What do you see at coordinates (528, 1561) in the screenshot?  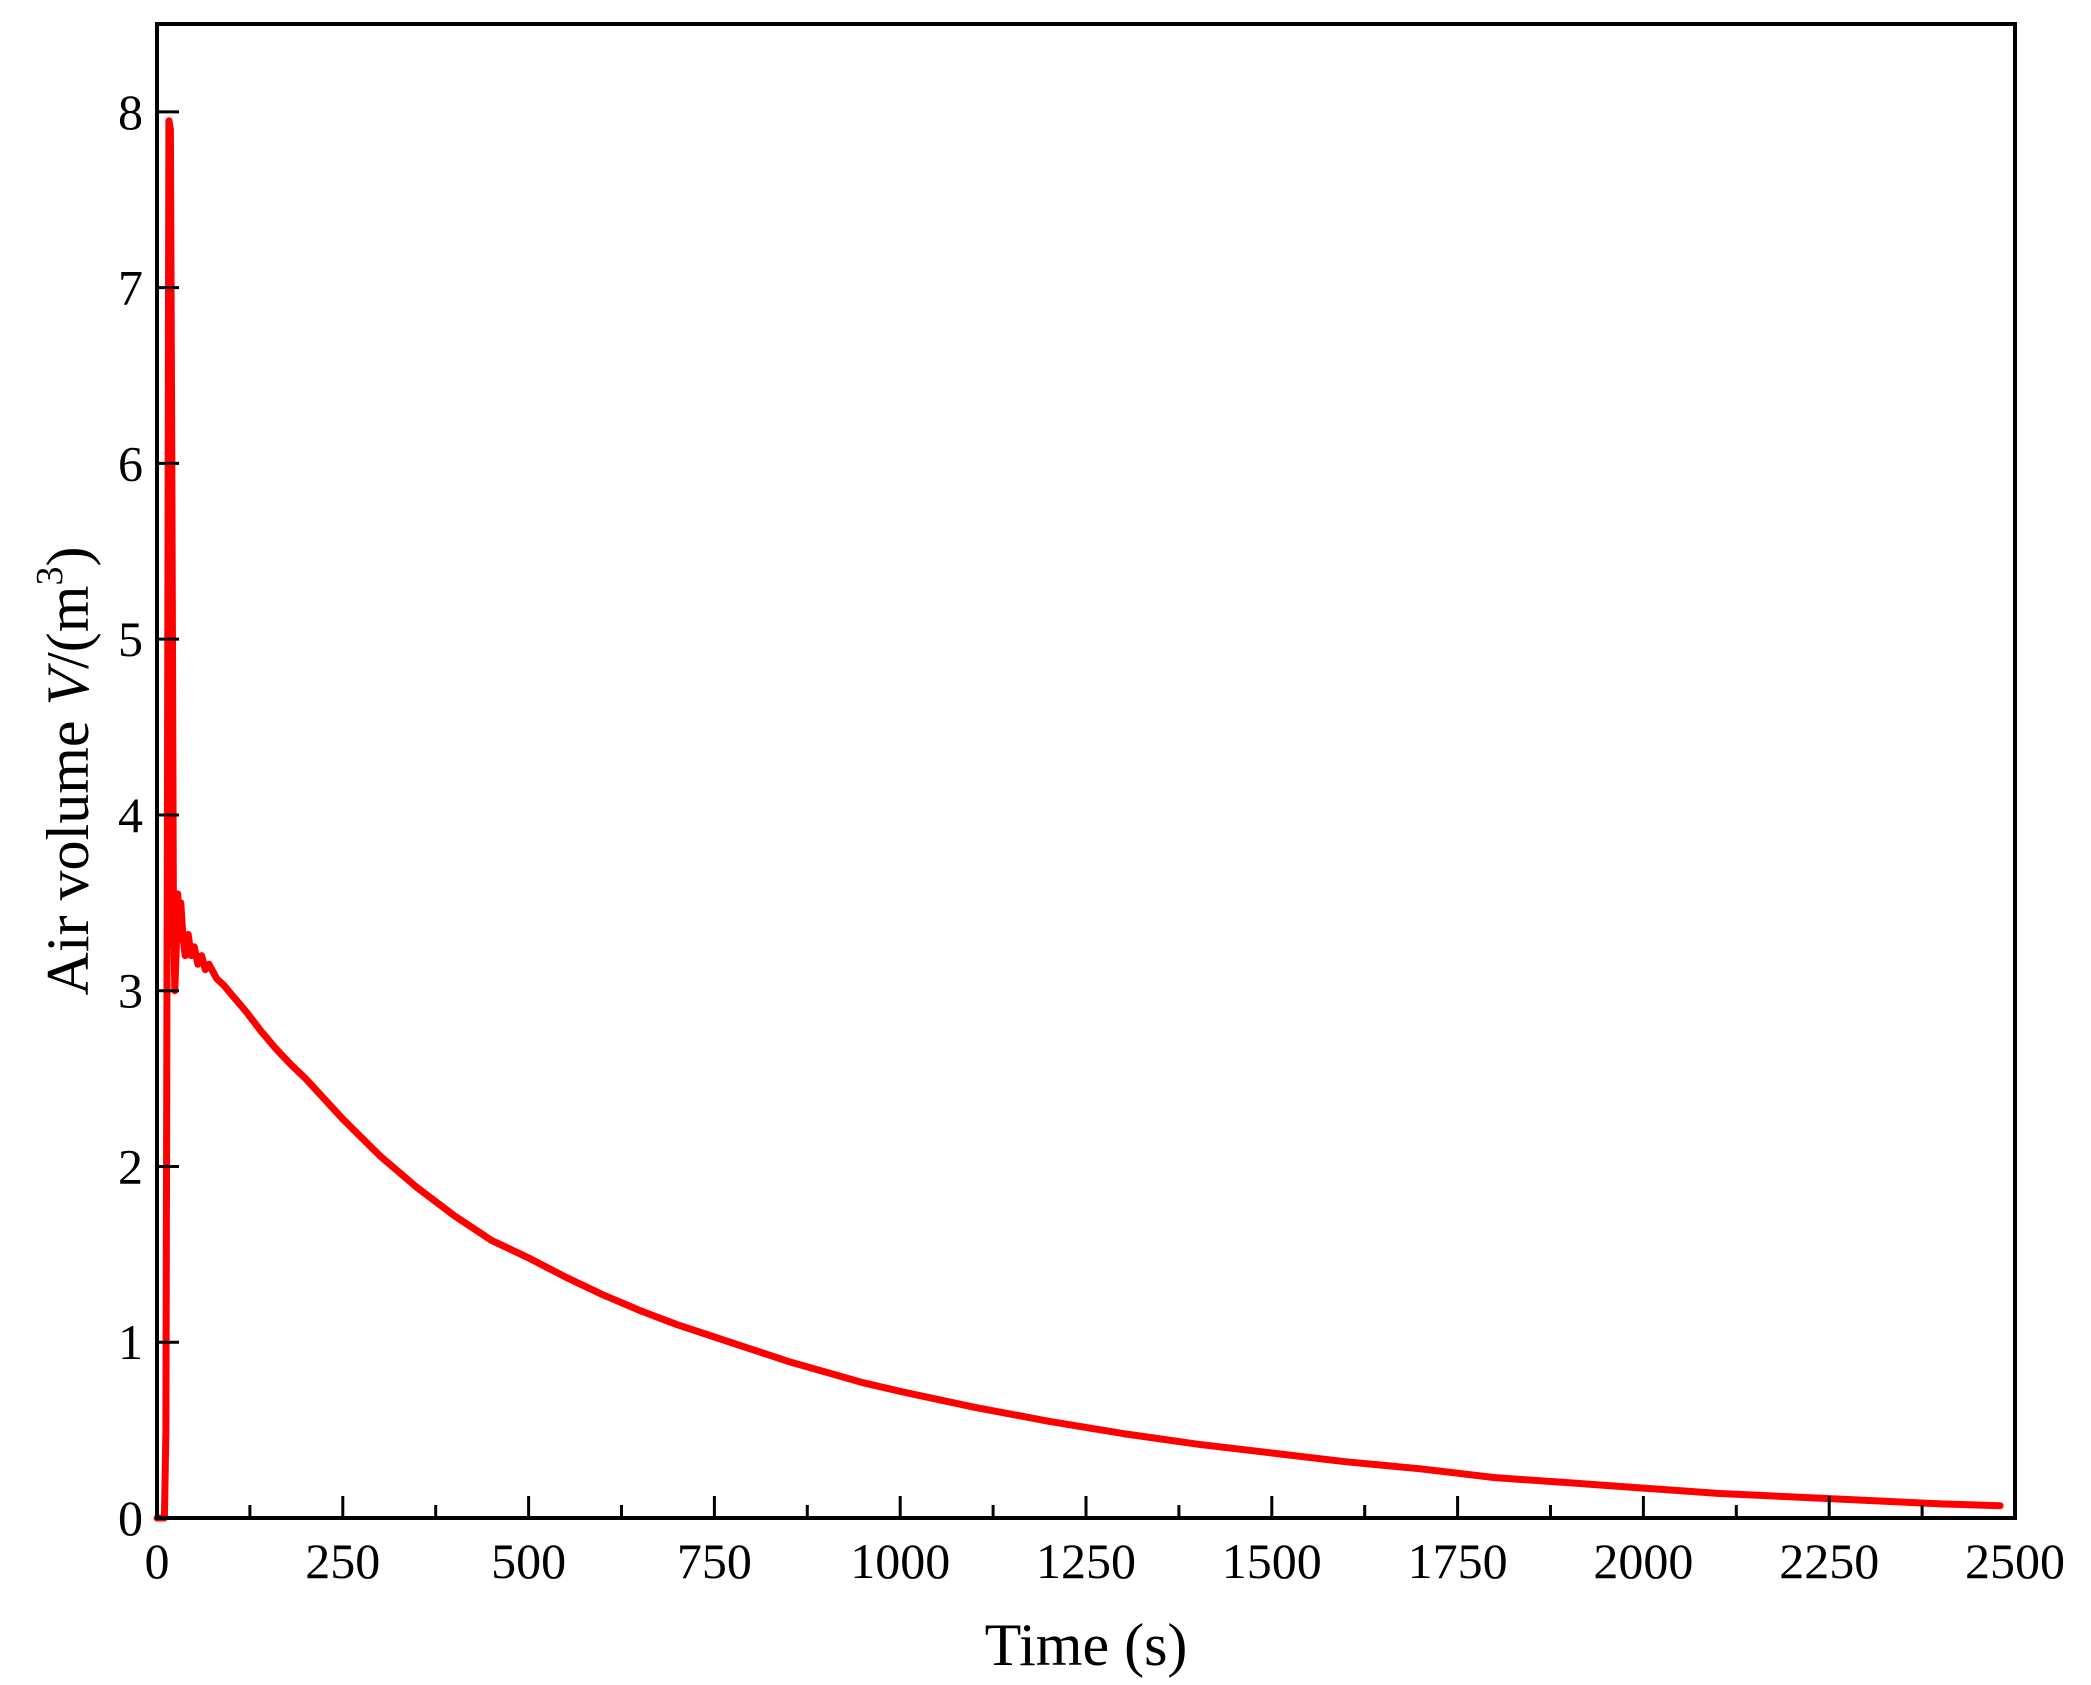 I see `x-tick-label: 500` at bounding box center [528, 1561].